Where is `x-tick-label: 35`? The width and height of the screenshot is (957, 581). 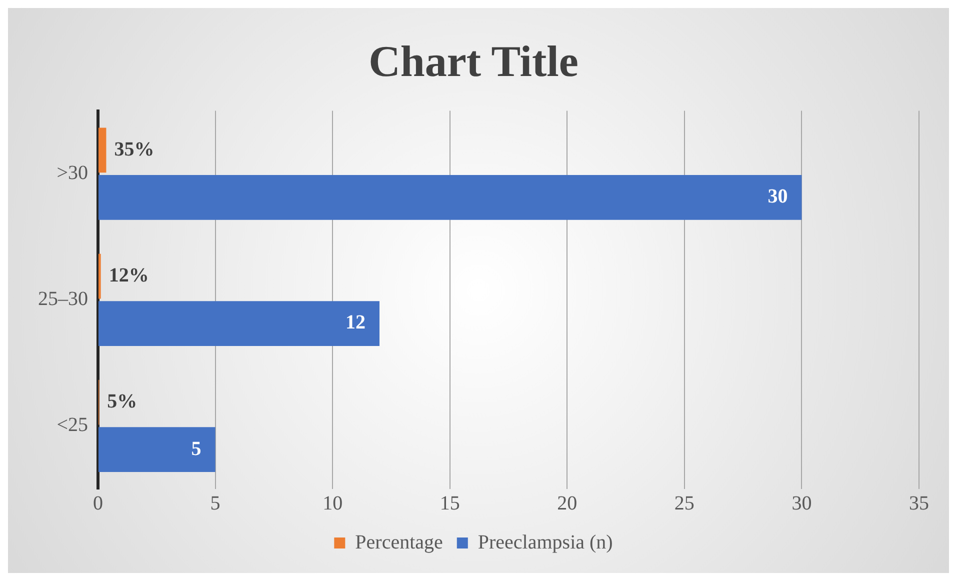
x-tick-label: 35 is located at coordinates (919, 503).